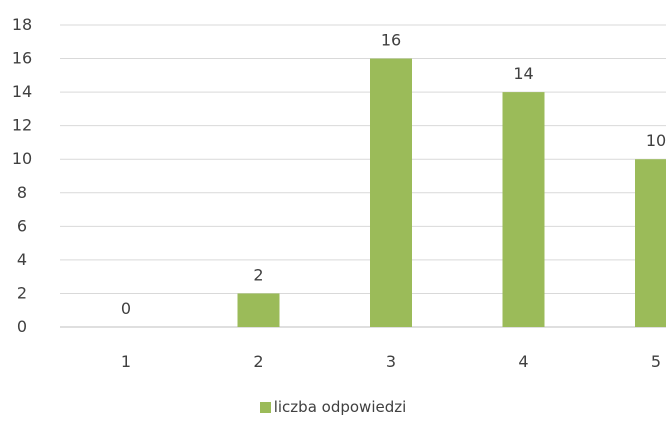 This screenshot has height=424, width=666. I want to click on x-axis-tick-labels: 1 2 3 4 5, so click(391, 361).